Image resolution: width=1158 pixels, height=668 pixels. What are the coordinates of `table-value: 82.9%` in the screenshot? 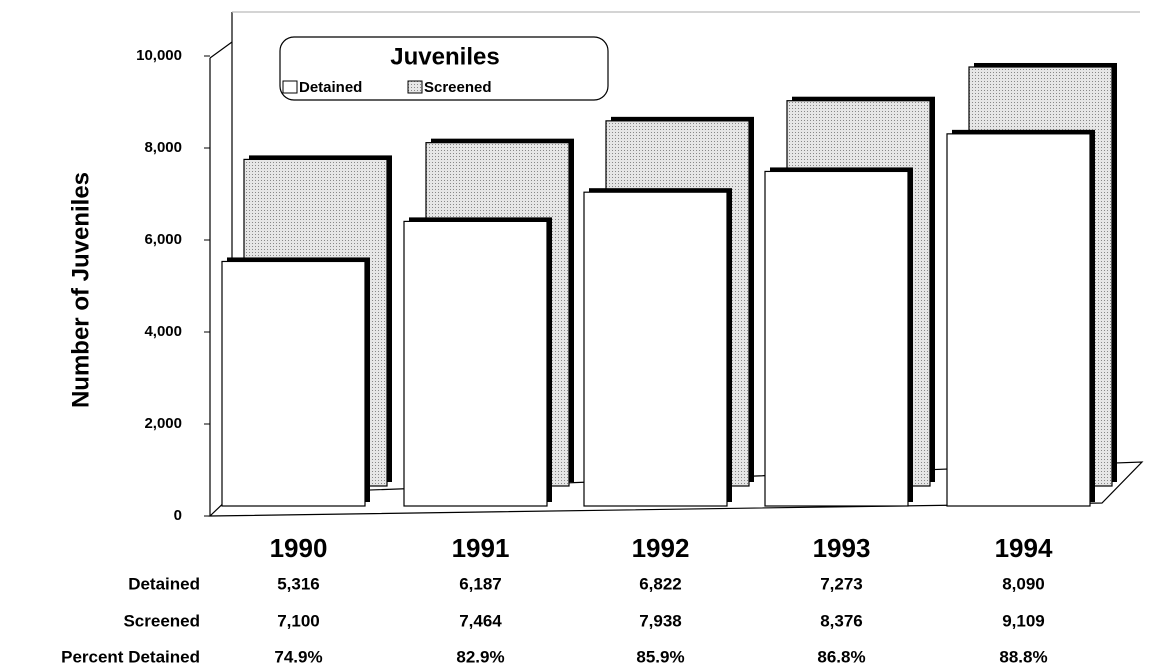 It's located at (480, 656).